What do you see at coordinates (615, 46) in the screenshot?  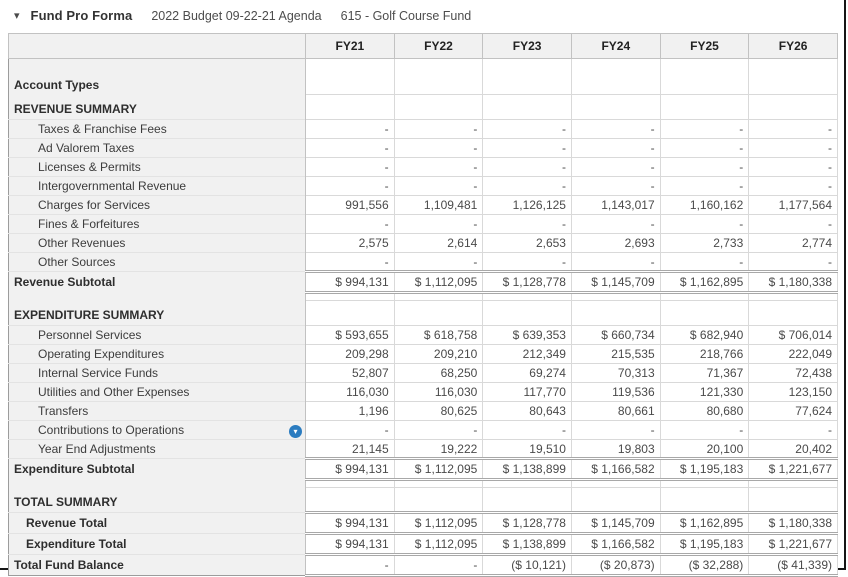 I see `column-header-fy24: FY24` at bounding box center [615, 46].